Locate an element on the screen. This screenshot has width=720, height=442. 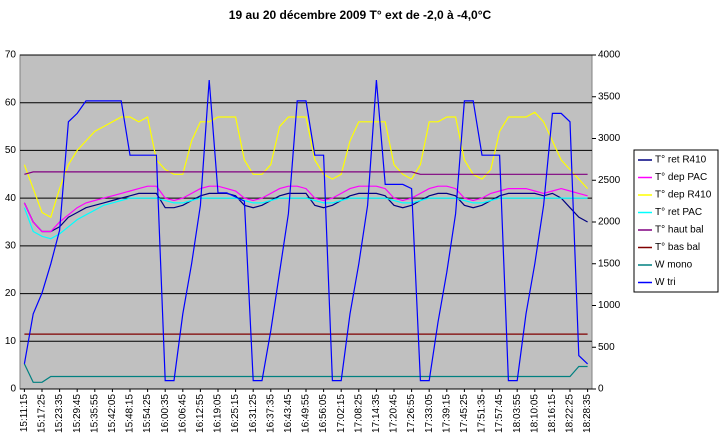
x-tick-label: 15:17:25 is located at coordinates (42, 413).